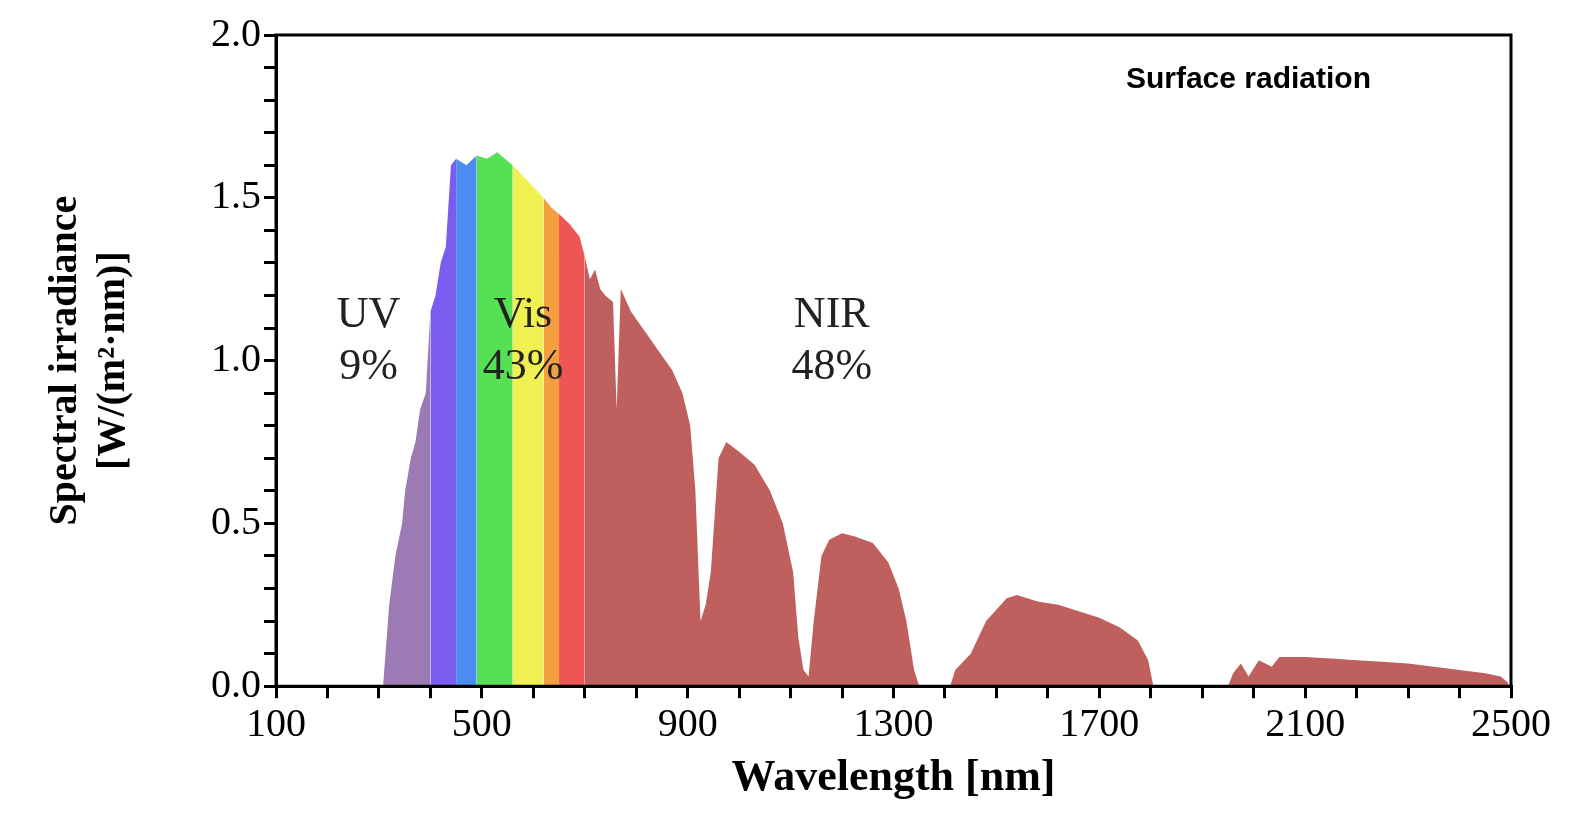 The image size is (1571, 813). I want to click on annotation: NIR 48%, so click(832, 338).